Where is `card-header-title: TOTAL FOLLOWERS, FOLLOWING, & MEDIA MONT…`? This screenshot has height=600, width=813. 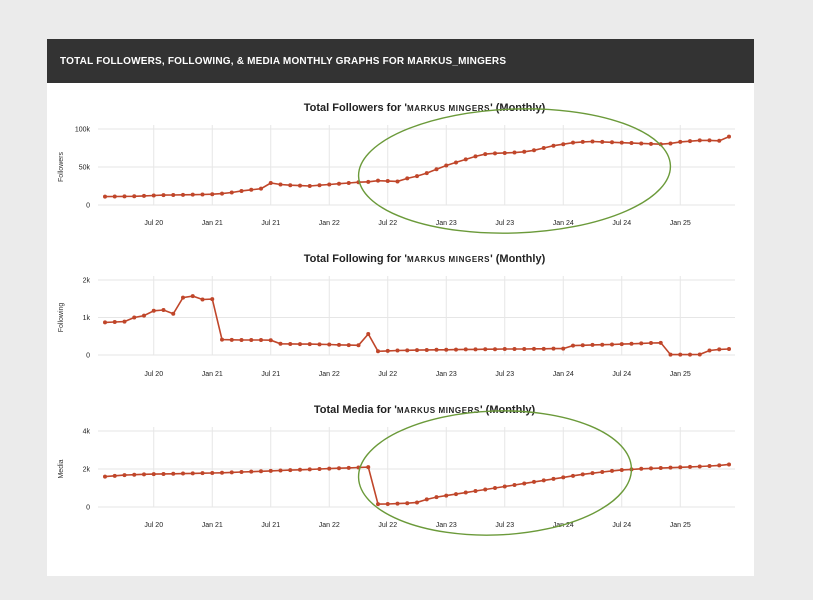 card-header-title: TOTAL FOLLOWERS, FOLLOWING, & MEDIA MONT… is located at coordinates (283, 61).